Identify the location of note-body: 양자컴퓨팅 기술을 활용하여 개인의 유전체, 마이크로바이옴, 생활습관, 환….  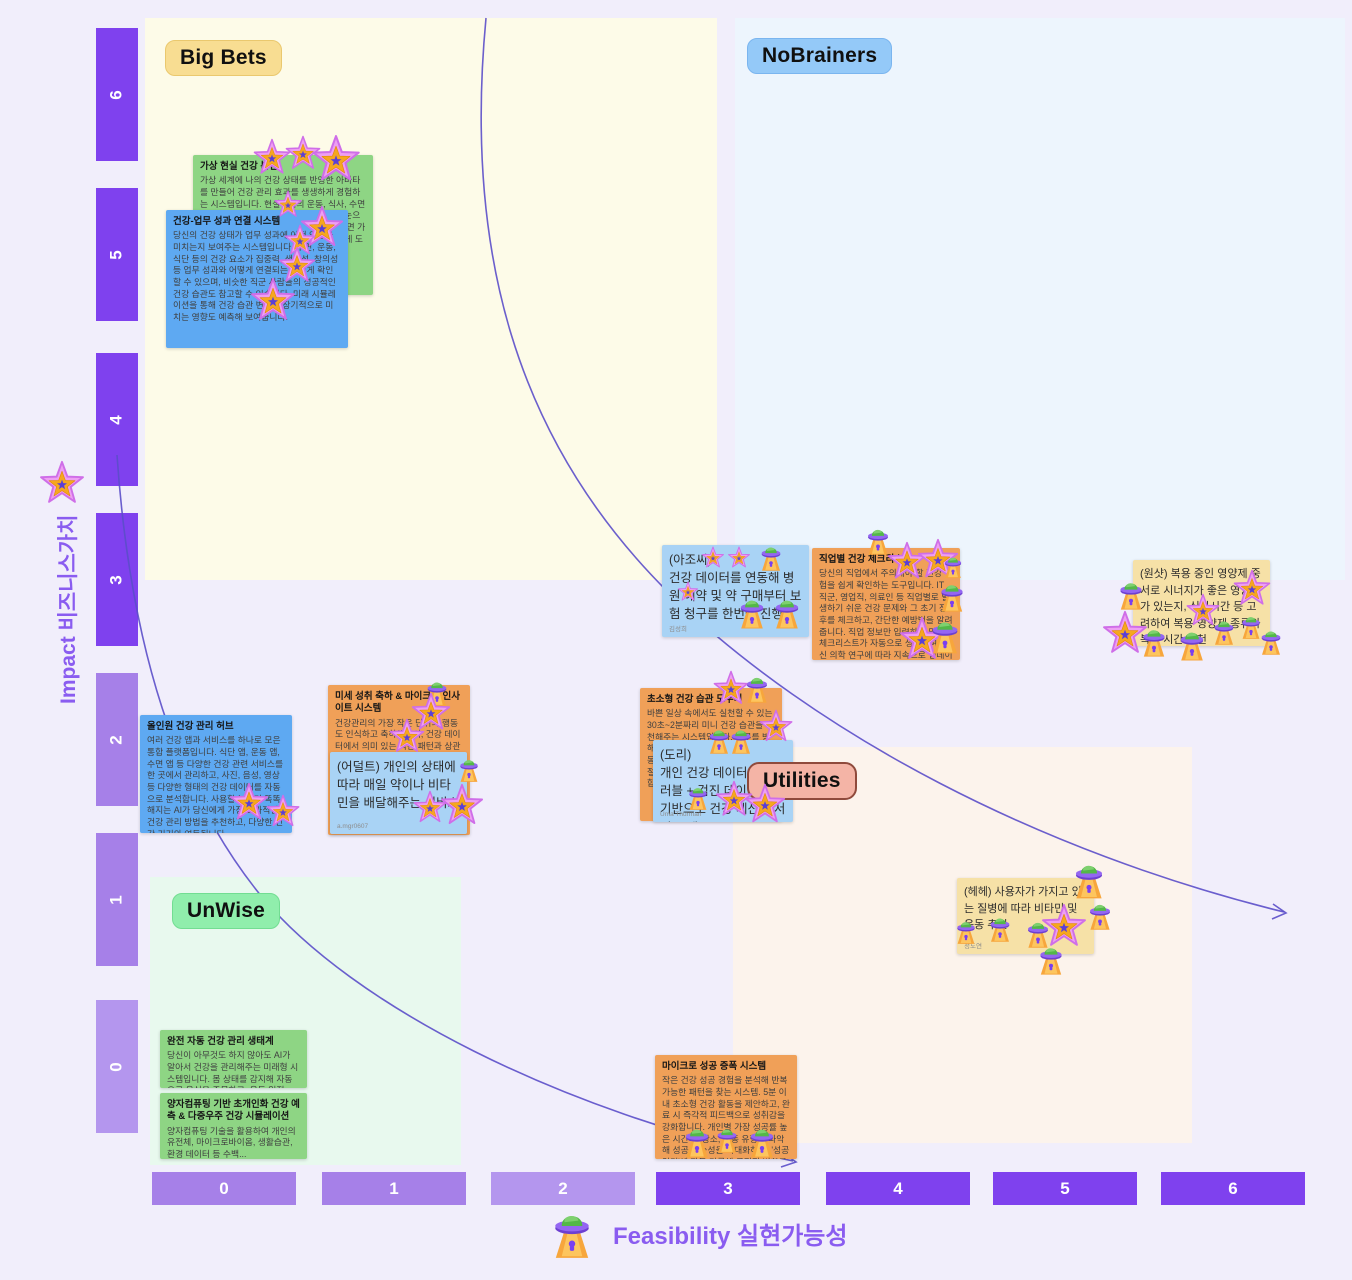
(231, 1142).